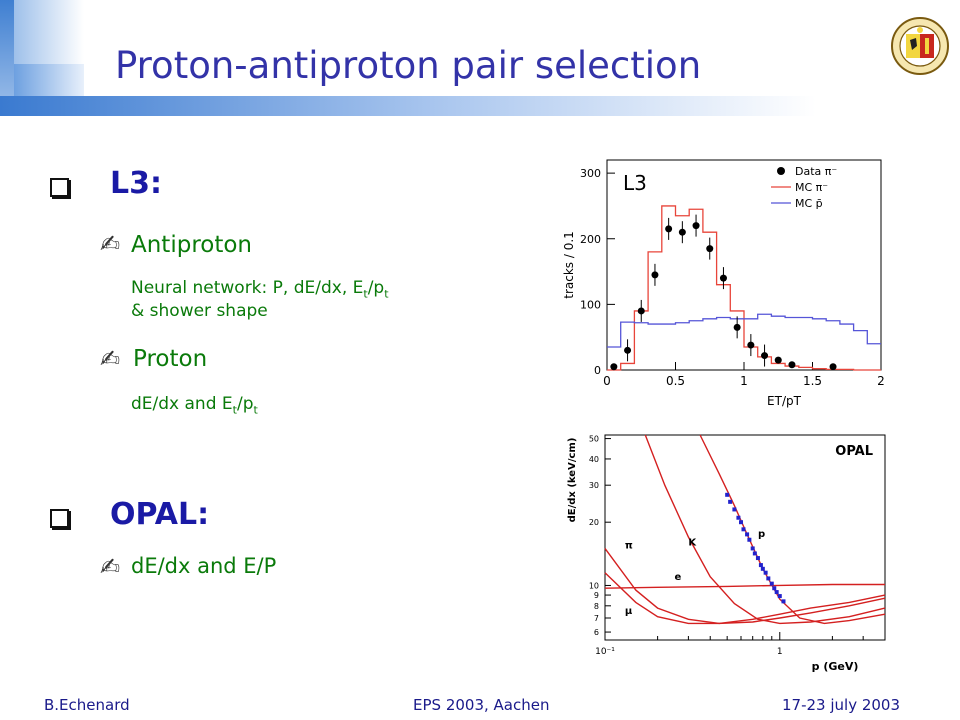 This screenshot has height=720, width=960. Describe the element at coordinates (635, 183) in the screenshot. I see `chart-title-l3: L3` at that location.